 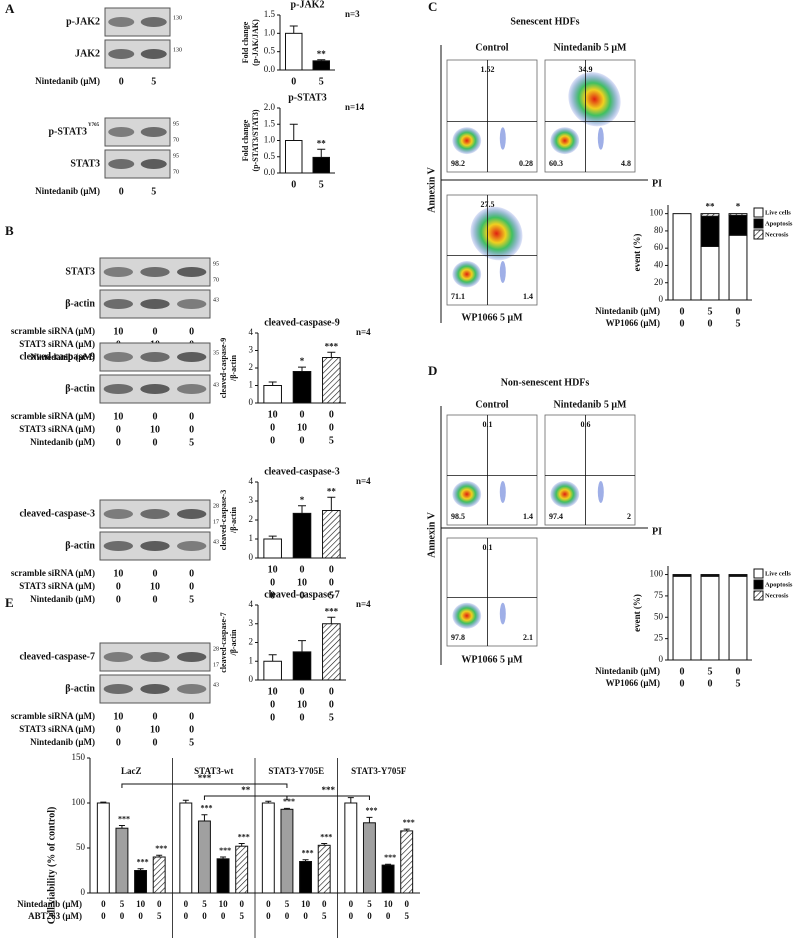 What do you see at coordinates (545, 382) in the screenshot?
I see `flow-title: Non-senescent HDFs` at bounding box center [545, 382].